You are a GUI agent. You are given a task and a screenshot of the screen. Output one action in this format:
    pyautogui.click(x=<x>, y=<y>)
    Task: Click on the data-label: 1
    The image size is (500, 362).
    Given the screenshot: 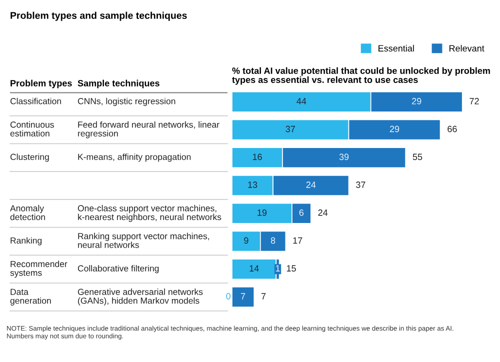 What is the action you would take?
    pyautogui.click(x=278, y=268)
    